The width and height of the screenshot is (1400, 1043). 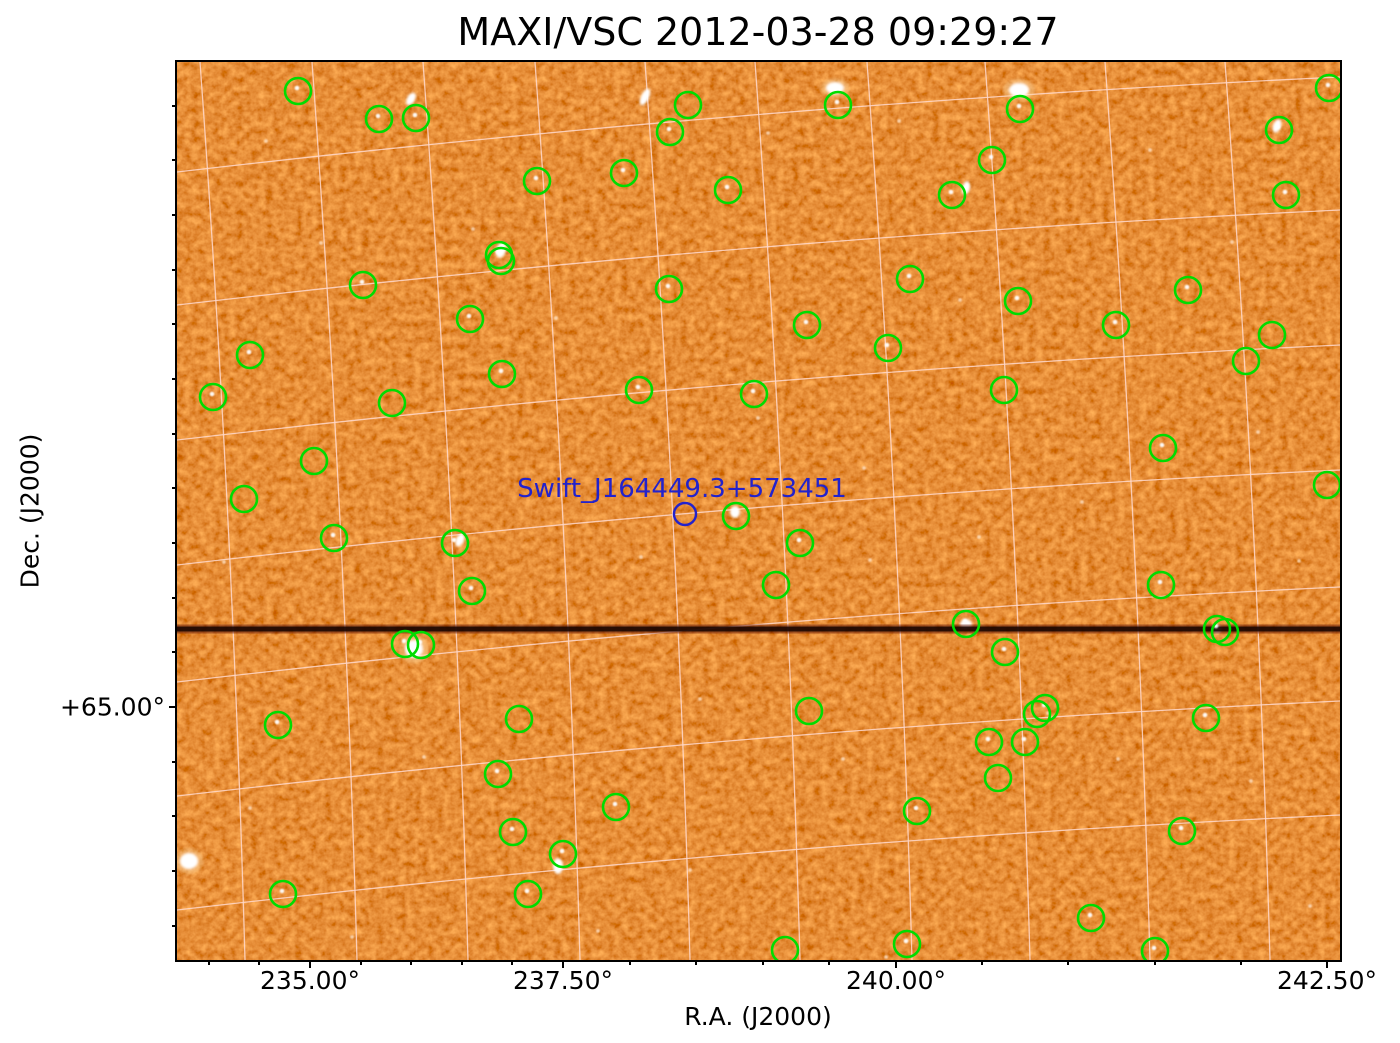 I want to click on x-major-tick, so click(x=563, y=964).